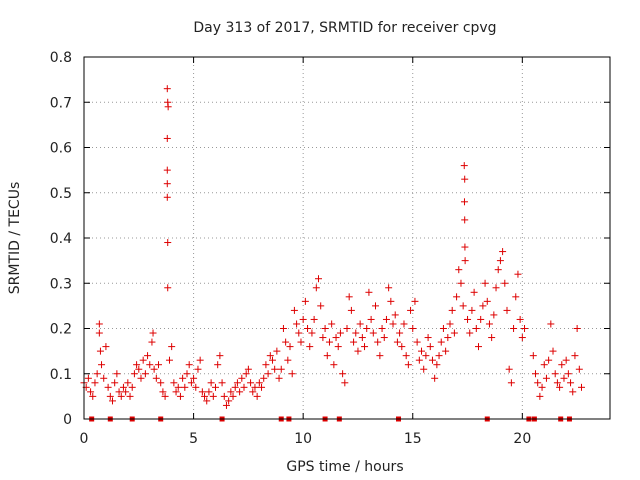 The width and height of the screenshot is (640, 480). What do you see at coordinates (61, 103) in the screenshot?
I see `y-tick-label: 0.7` at bounding box center [61, 103].